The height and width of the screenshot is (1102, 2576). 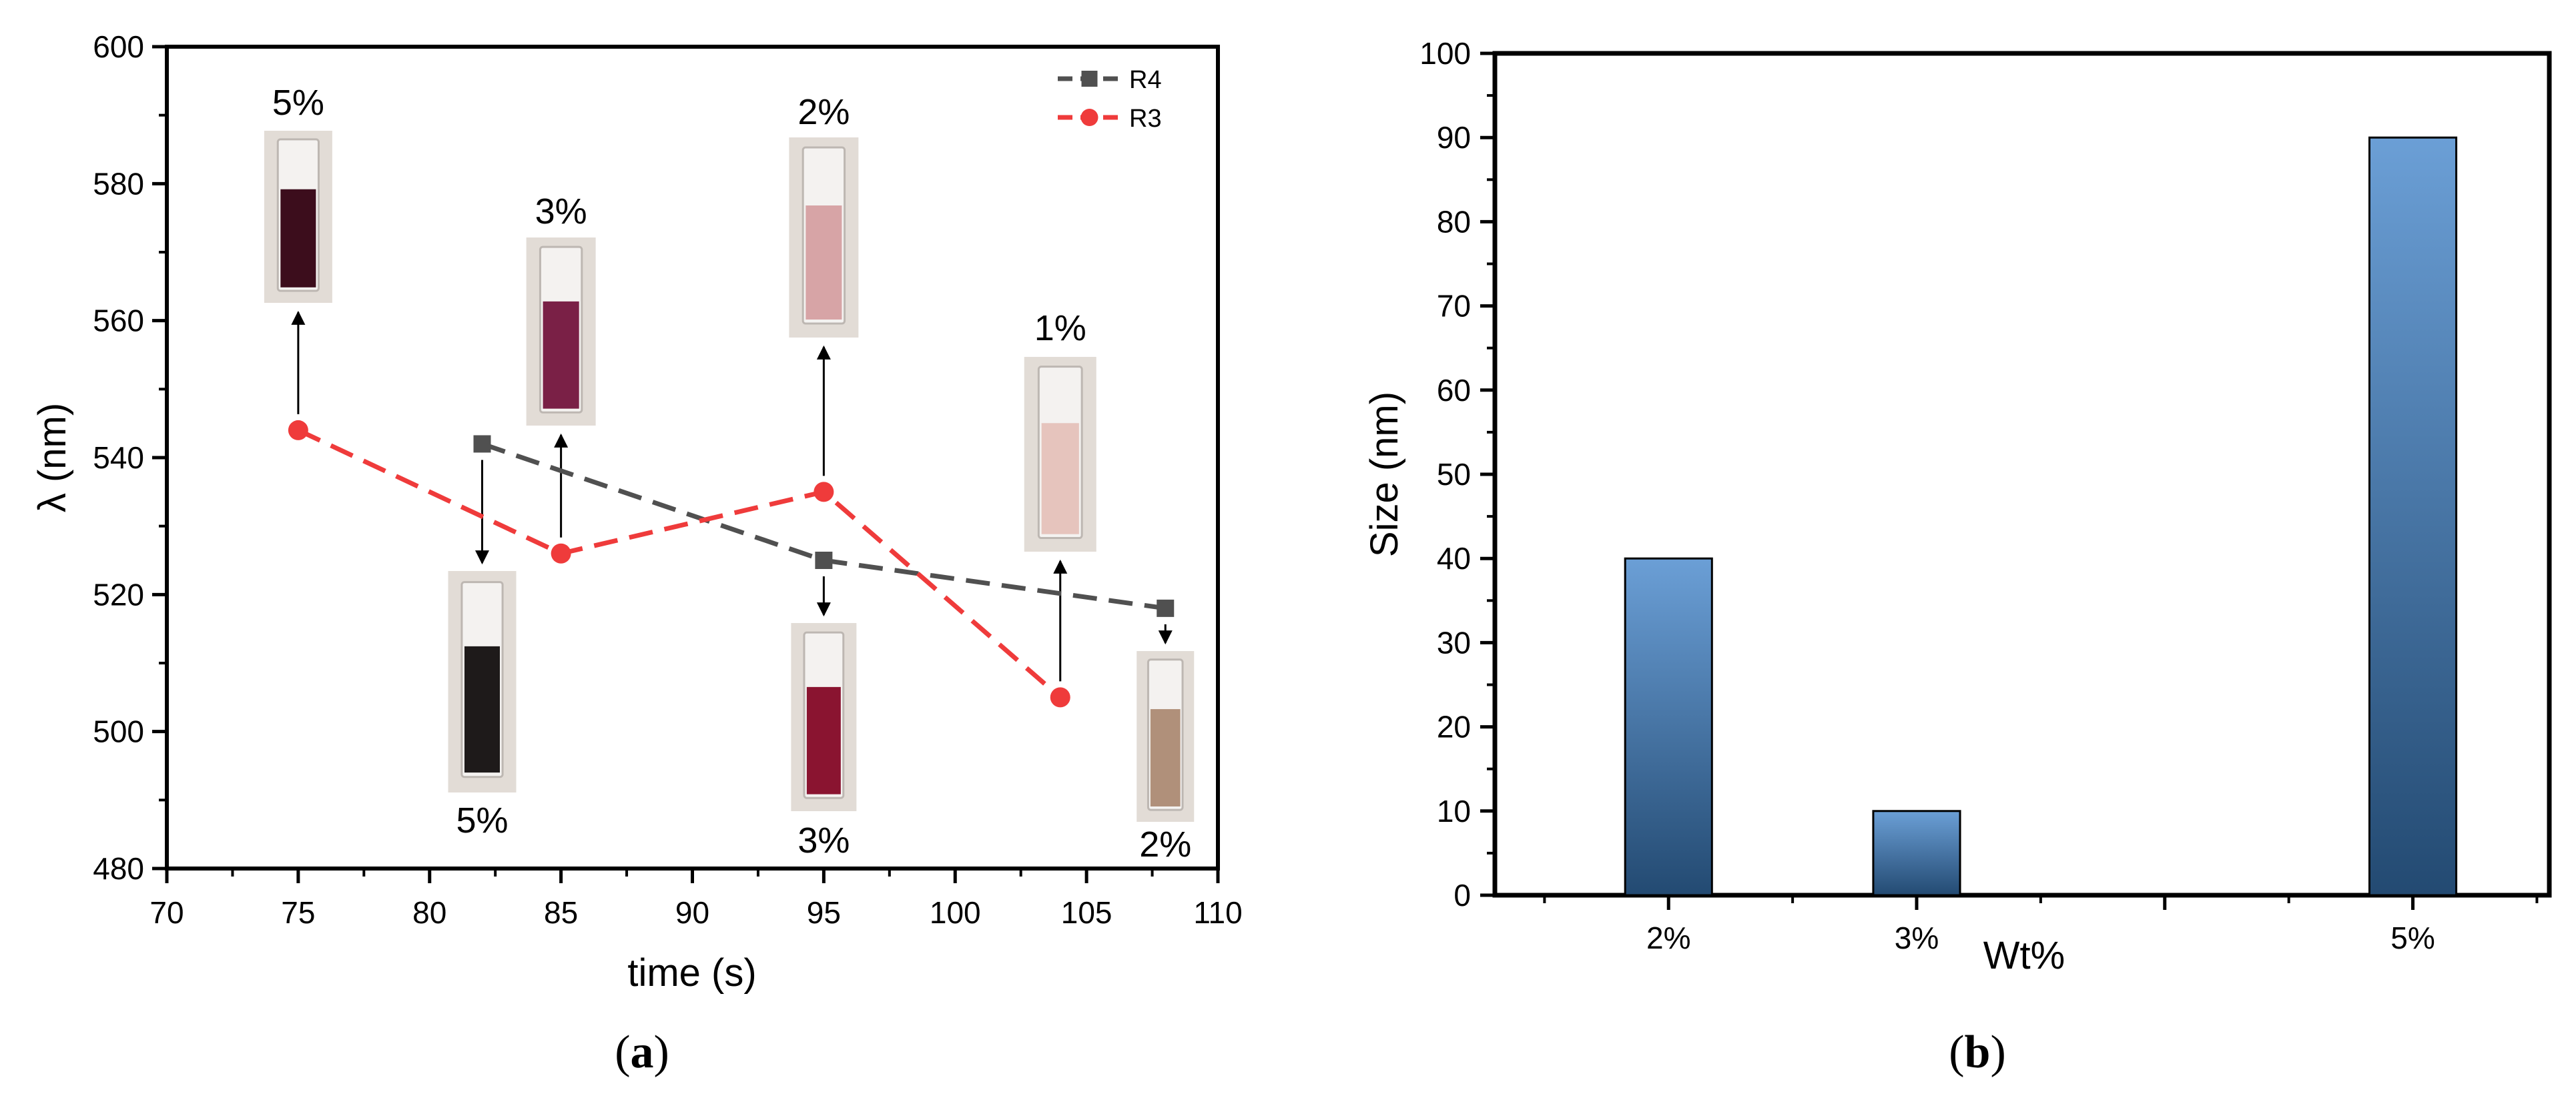 What do you see at coordinates (1454, 221) in the screenshot?
I see `y-tick-label: 80` at bounding box center [1454, 221].